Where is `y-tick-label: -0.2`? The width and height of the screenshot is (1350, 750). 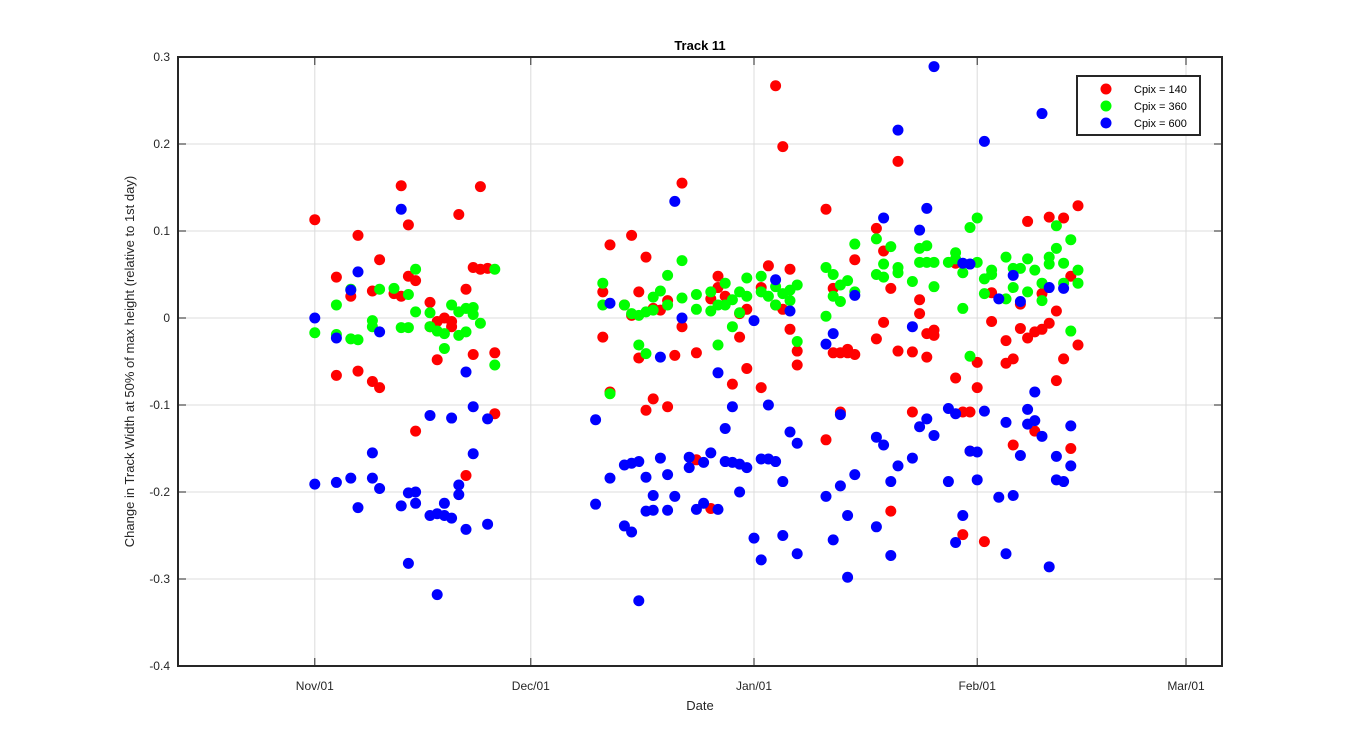 y-tick-label: -0.2 is located at coordinates (159, 492).